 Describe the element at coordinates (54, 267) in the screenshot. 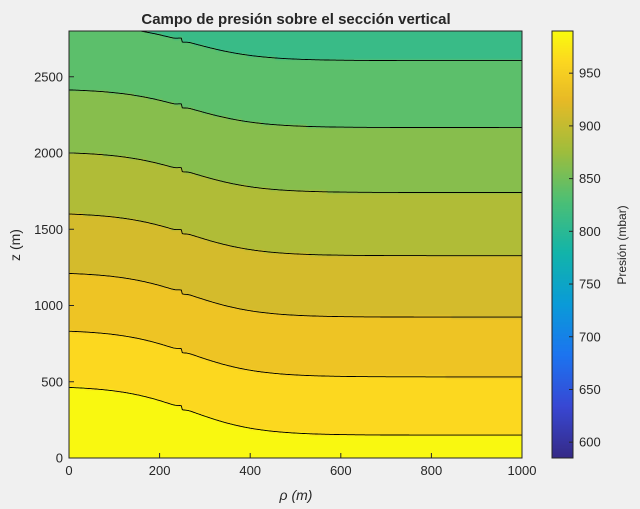

I see `y-axis: 0 500 1000 1500 2000 2500` at that location.